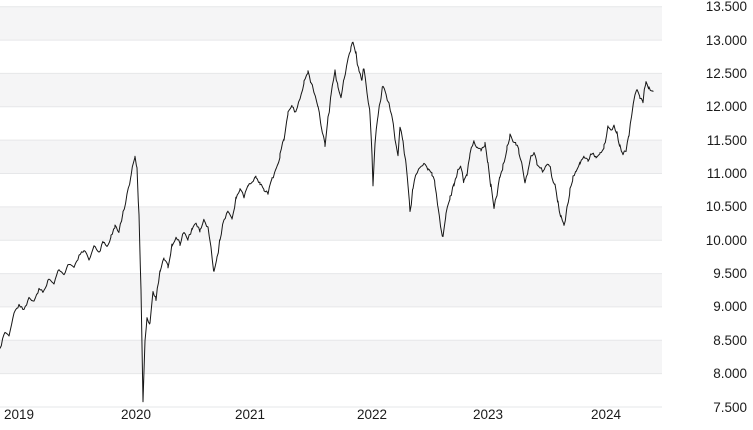  Describe the element at coordinates (730, 407) in the screenshot. I see `y-tick-label: 7.500` at that location.